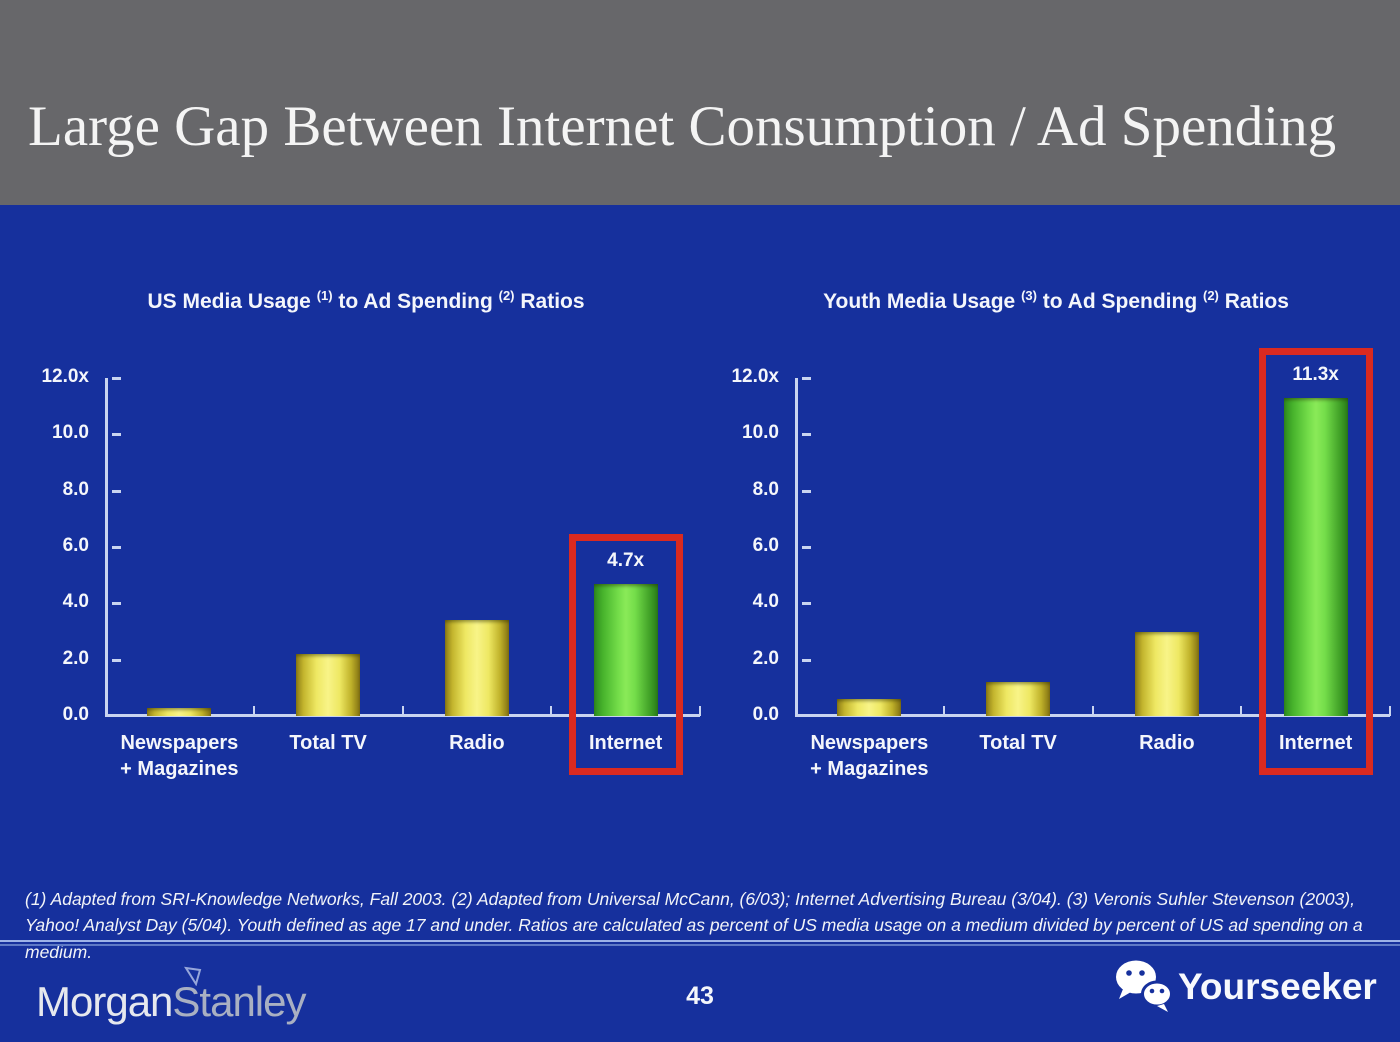  What do you see at coordinates (193, 976) in the screenshot?
I see `morgan-stanley-triangle-icon` at bounding box center [193, 976].